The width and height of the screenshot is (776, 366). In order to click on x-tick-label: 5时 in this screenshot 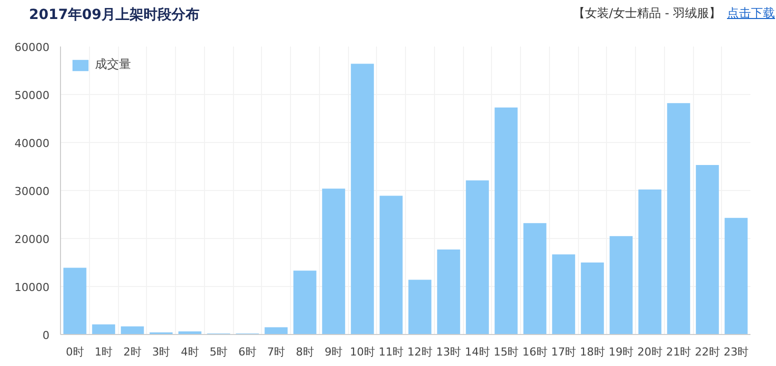, I will do `click(219, 352)`.